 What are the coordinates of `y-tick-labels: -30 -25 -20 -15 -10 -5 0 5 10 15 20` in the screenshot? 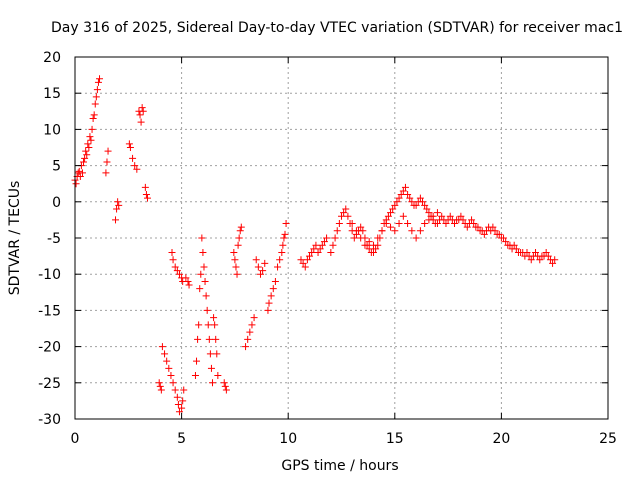 It's located at (49, 239).